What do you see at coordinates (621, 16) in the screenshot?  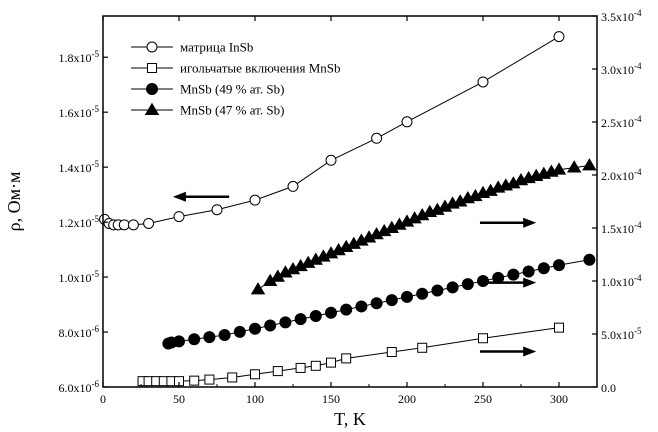 I see `y-right-tick-label: 3.5x10⁻⁴` at bounding box center [621, 16].